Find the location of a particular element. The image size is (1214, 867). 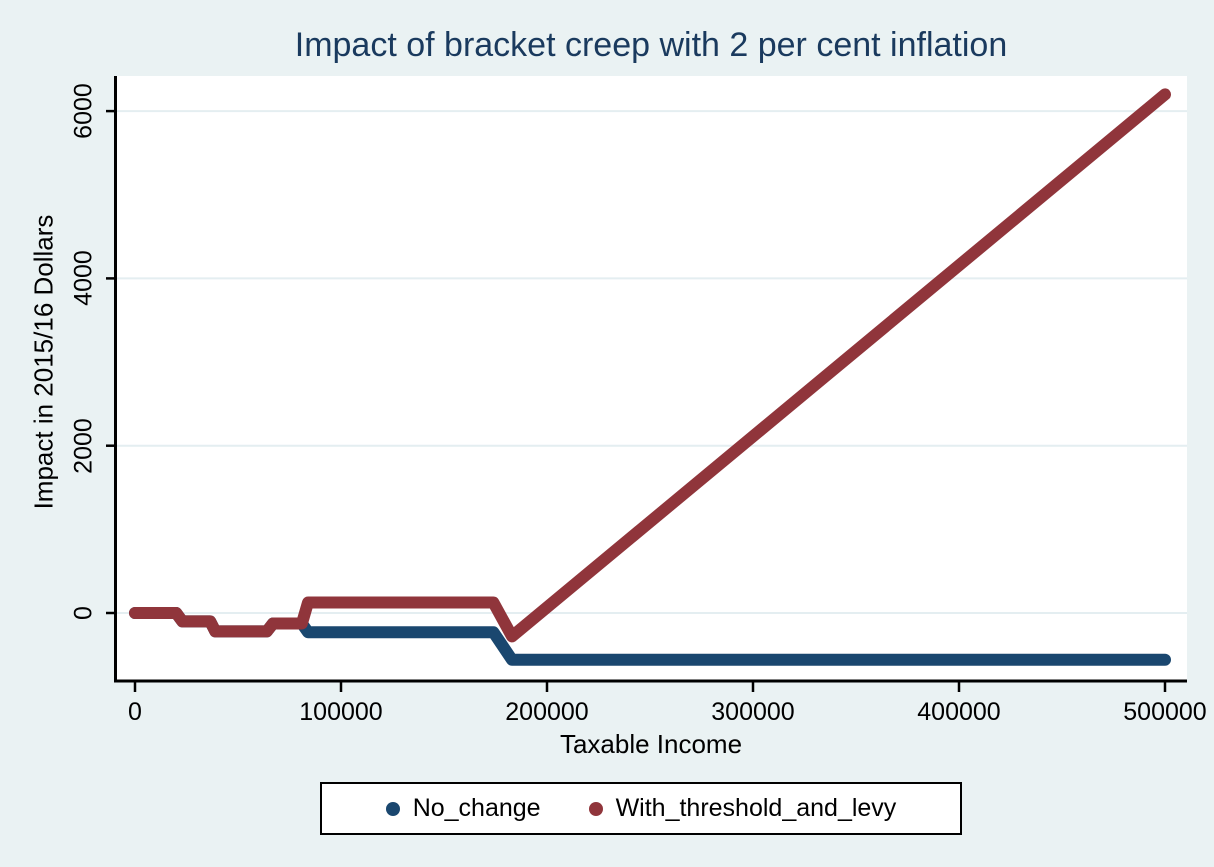

no-change-marker-icon is located at coordinates (392, 808).